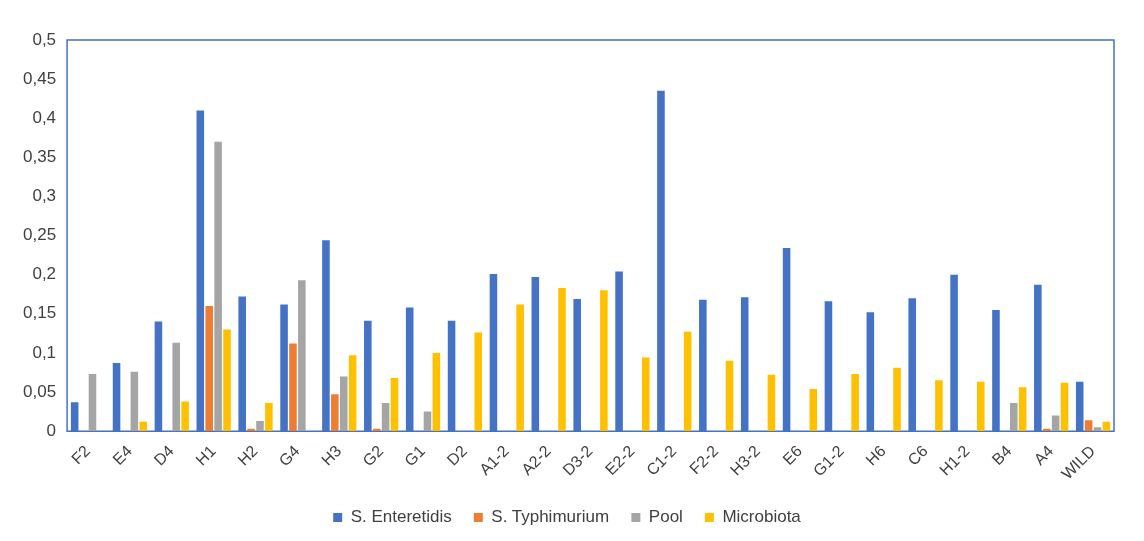  Describe the element at coordinates (415, 456) in the screenshot. I see `x-tick-label: G1` at that location.